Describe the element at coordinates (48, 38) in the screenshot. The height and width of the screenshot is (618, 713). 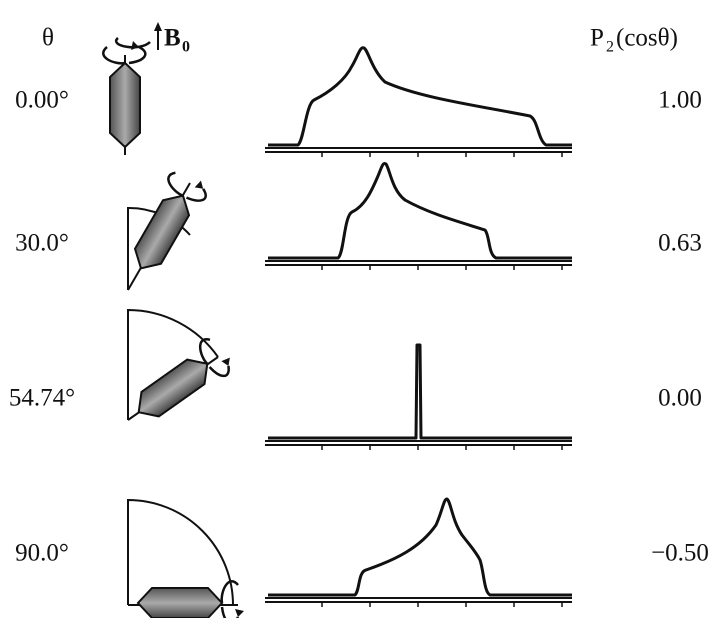
I see `angle-header: θ` at that location.